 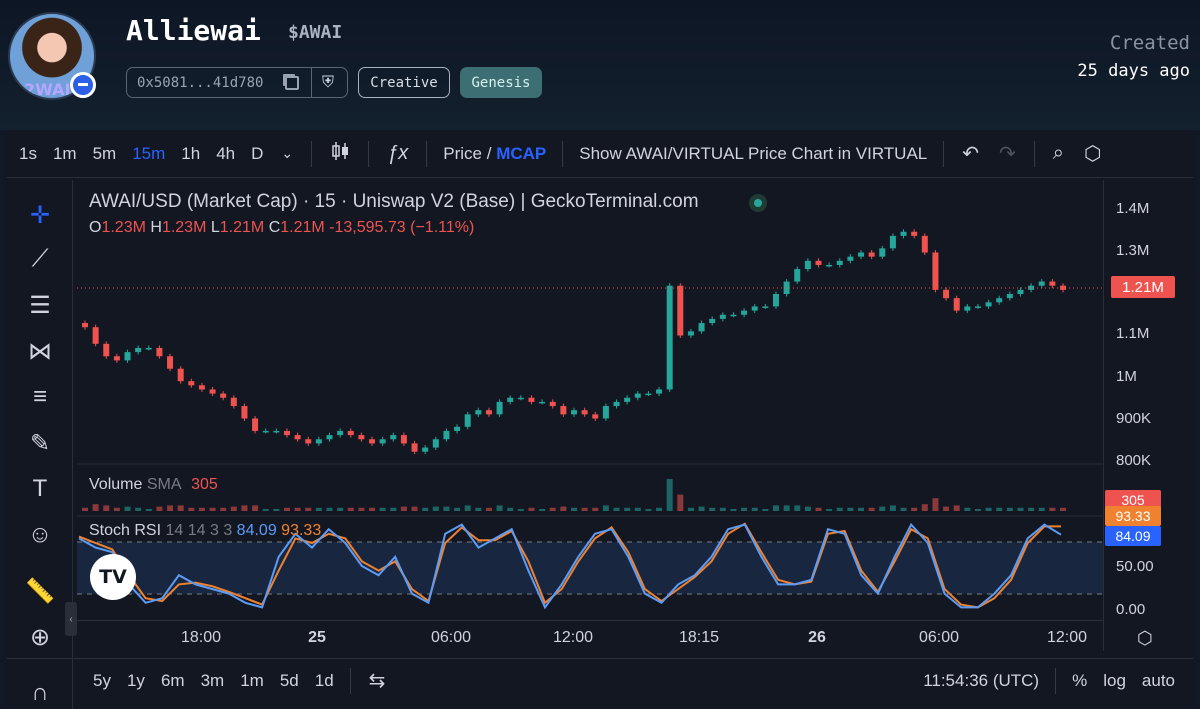 What do you see at coordinates (1058, 153) in the screenshot?
I see `quick-search-icon: ⌕` at bounding box center [1058, 153].